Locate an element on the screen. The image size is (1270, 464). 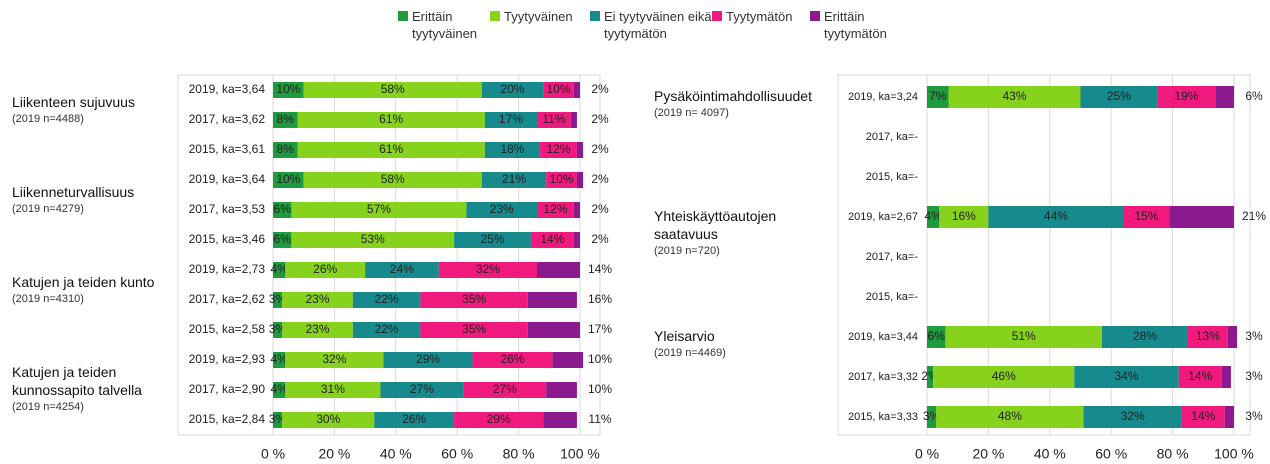
group-note: (2019 n=4488) is located at coordinates (48, 119).